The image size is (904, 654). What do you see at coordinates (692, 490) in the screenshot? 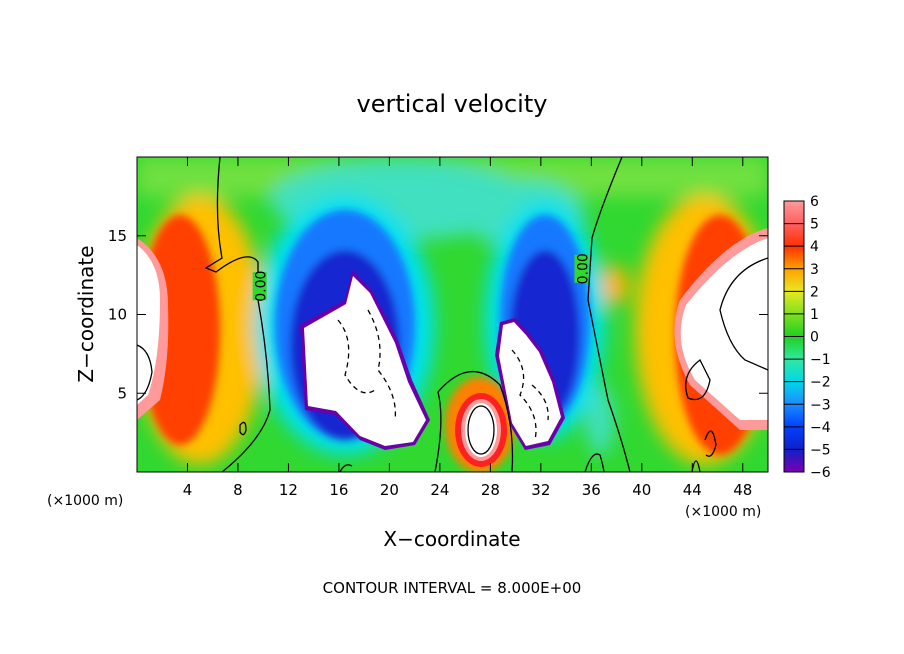
I see `x-tick-label: 44` at bounding box center [692, 490].